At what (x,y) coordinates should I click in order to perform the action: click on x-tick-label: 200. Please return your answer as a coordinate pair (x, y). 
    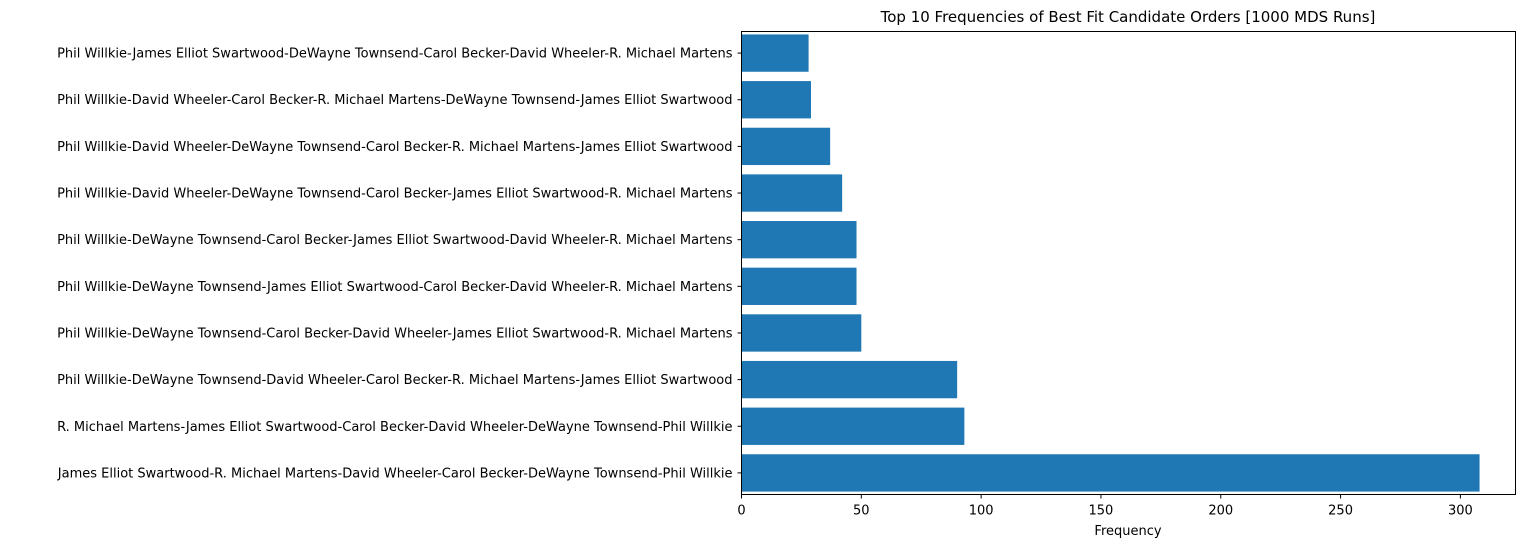
    Looking at the image, I should click on (1220, 511).